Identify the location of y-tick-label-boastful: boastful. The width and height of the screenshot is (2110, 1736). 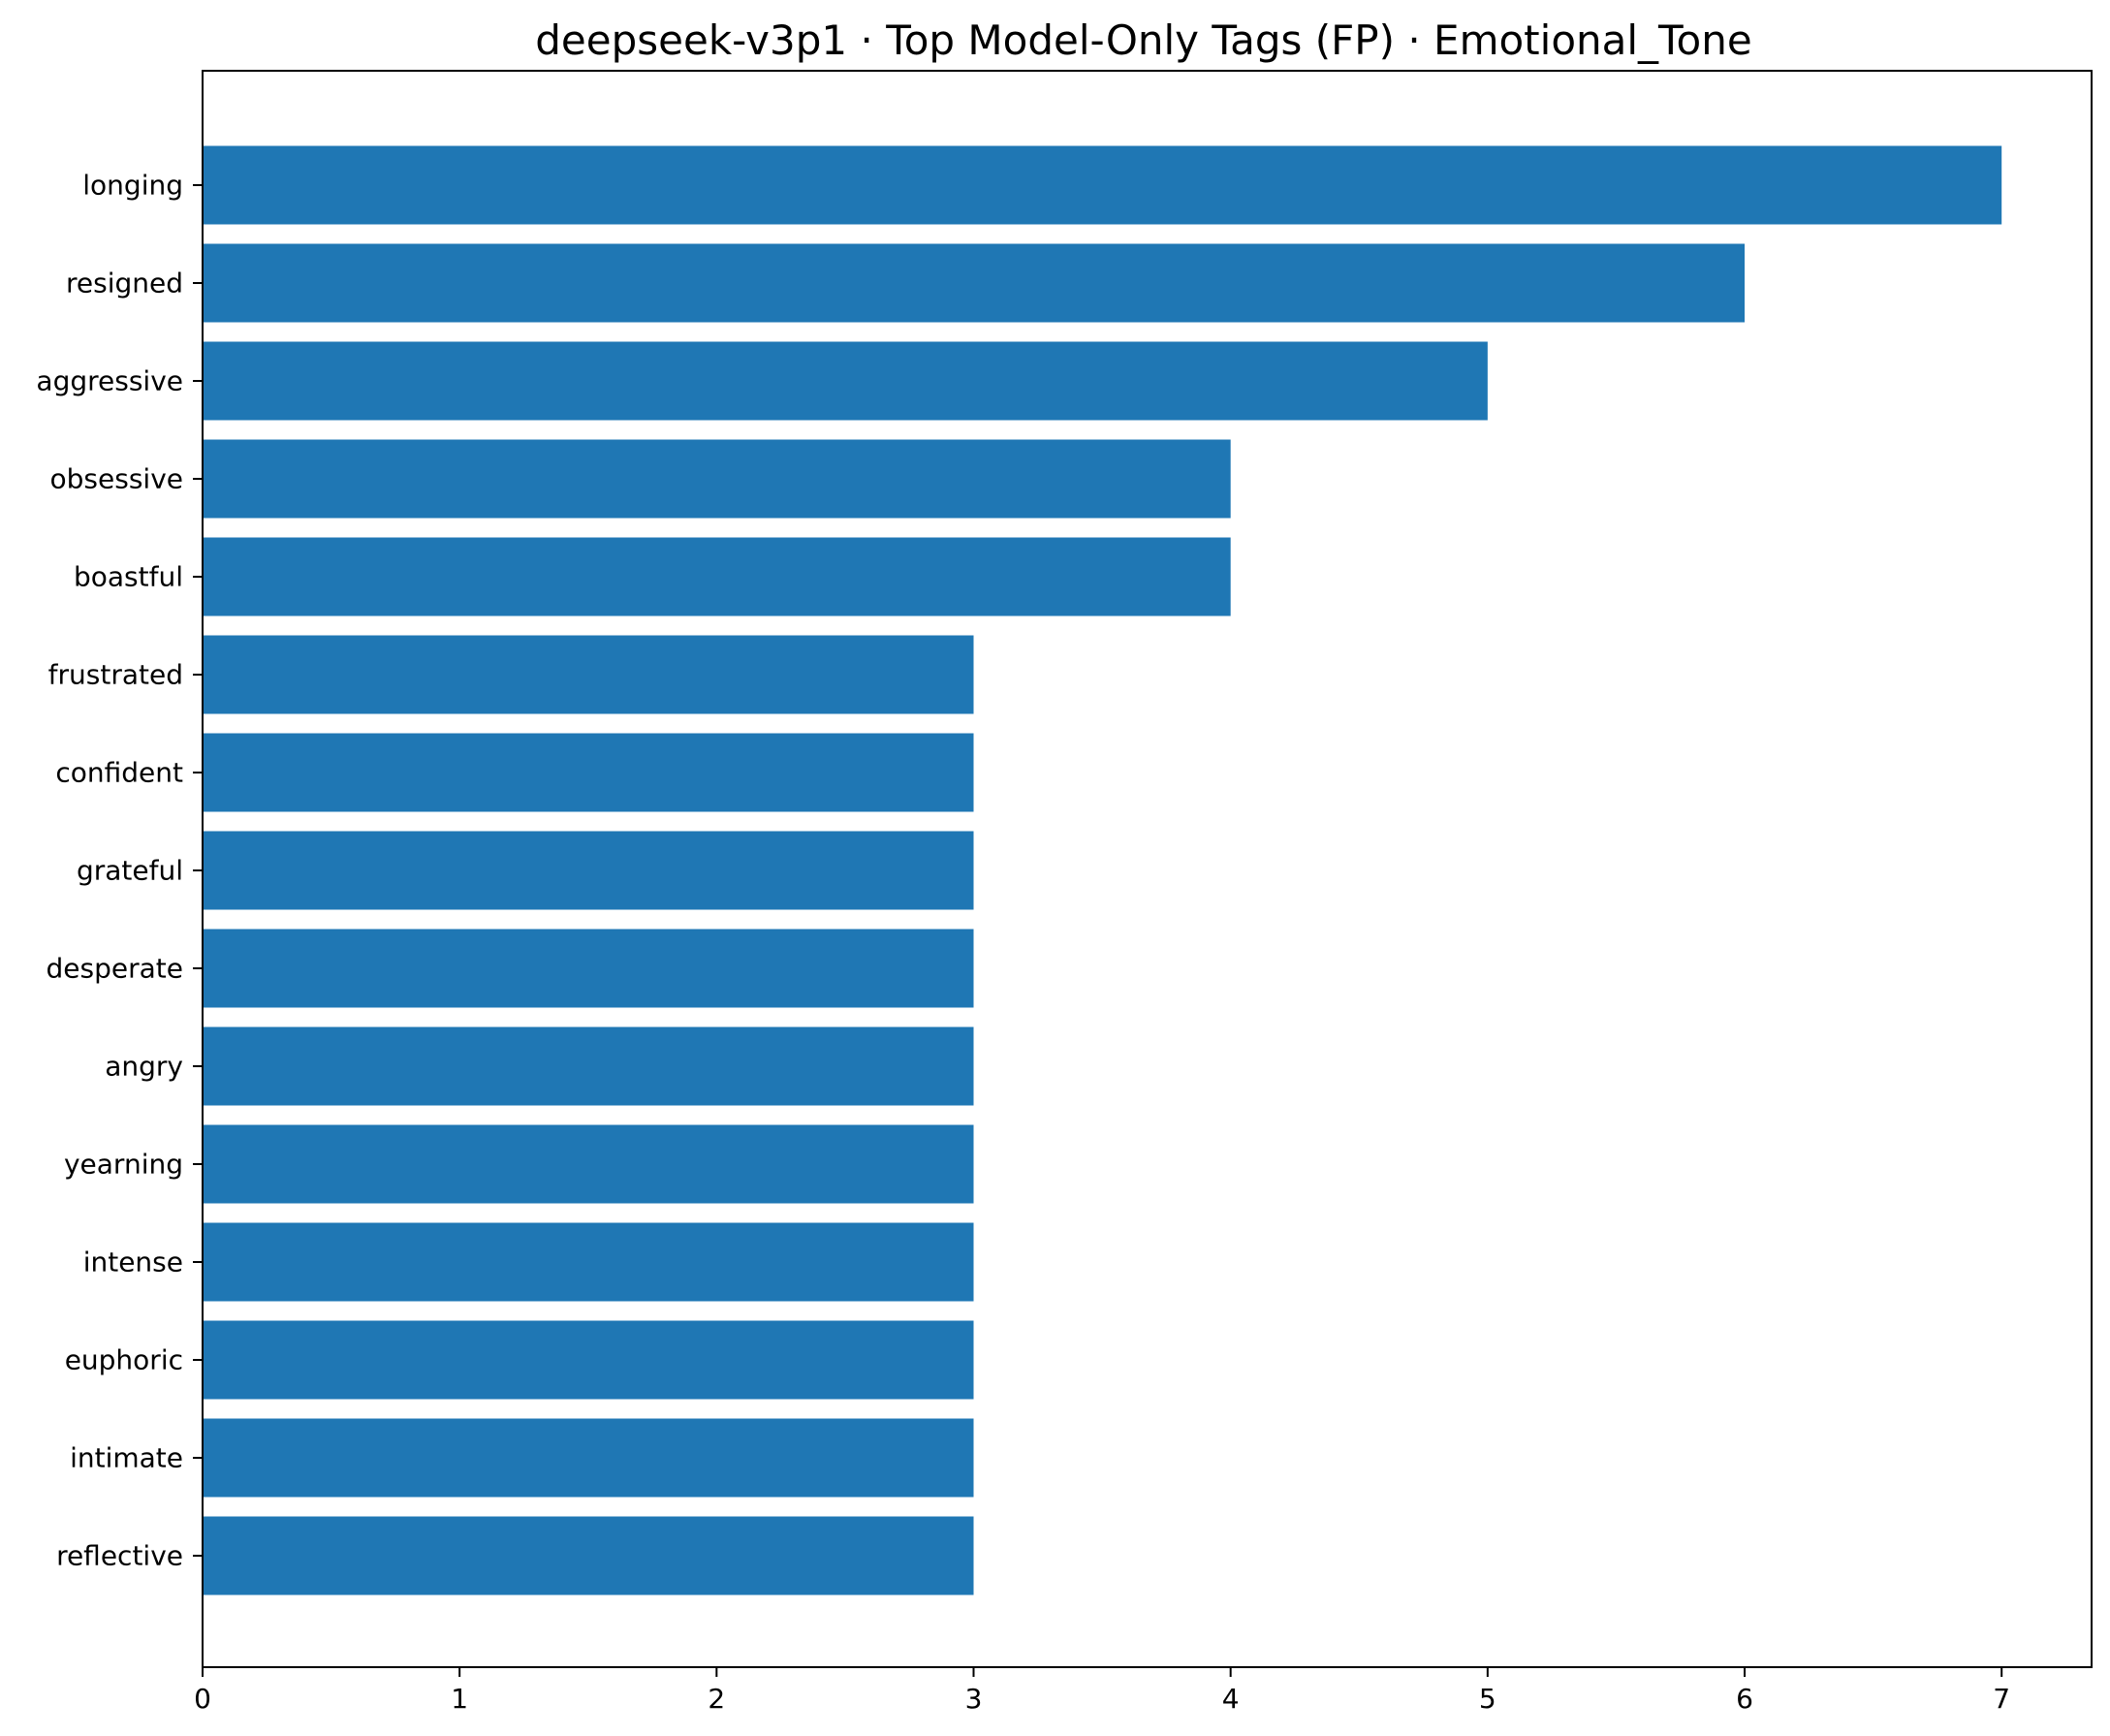
(128, 577).